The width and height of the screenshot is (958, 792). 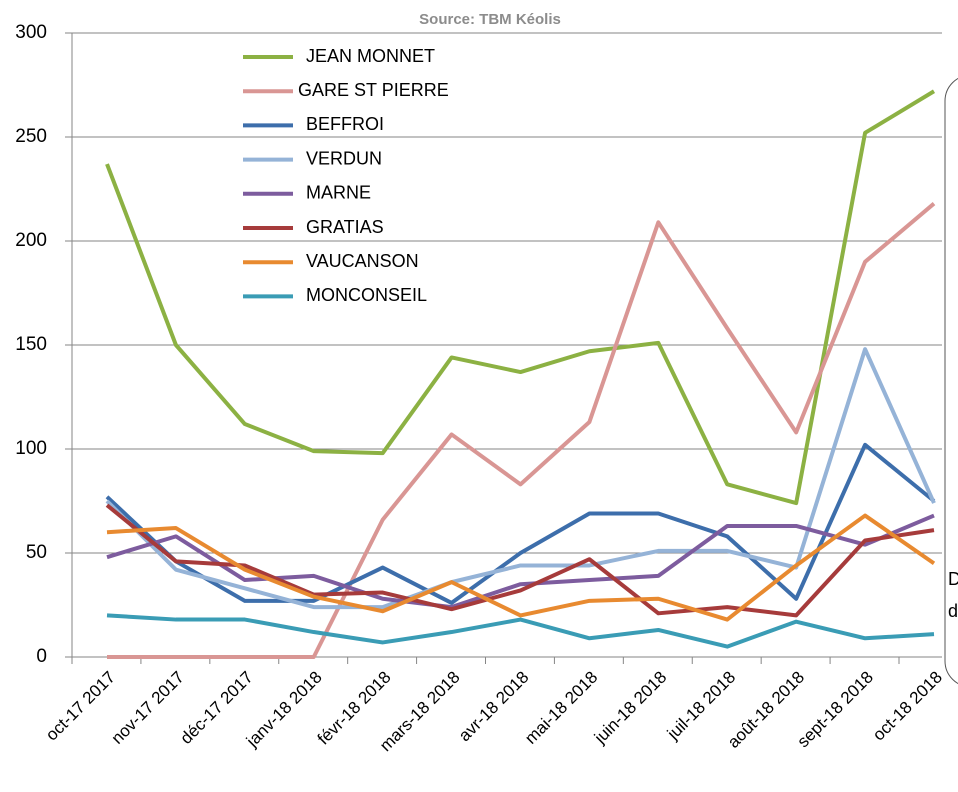 I want to click on callout-box, so click(x=951, y=381).